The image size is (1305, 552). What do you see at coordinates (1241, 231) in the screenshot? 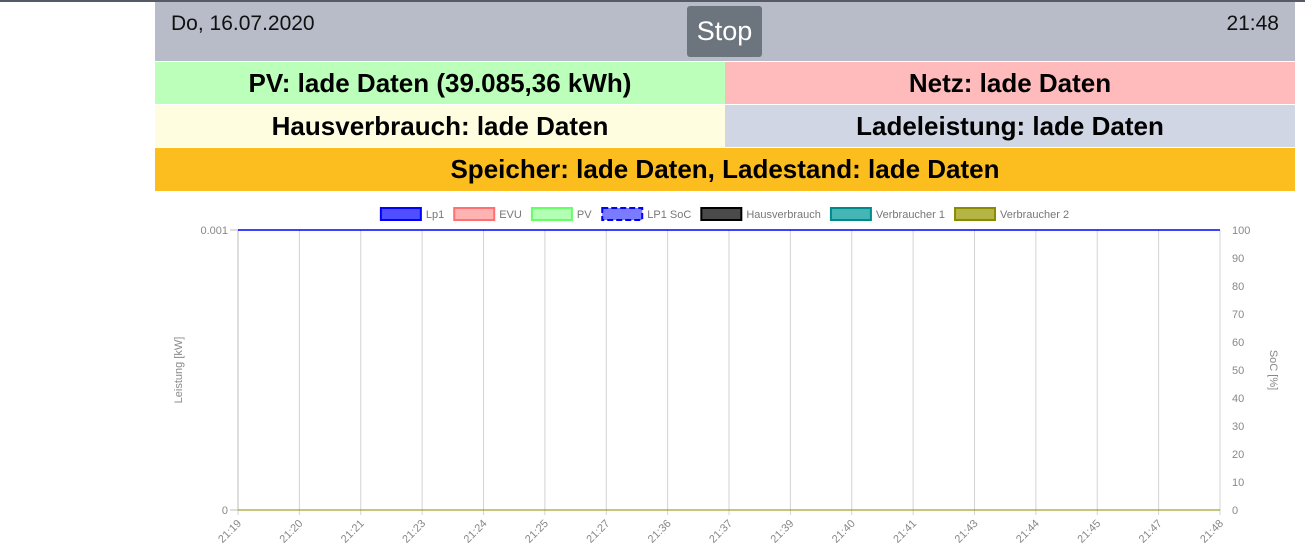
I see `y2-tick-label: 100` at bounding box center [1241, 231].